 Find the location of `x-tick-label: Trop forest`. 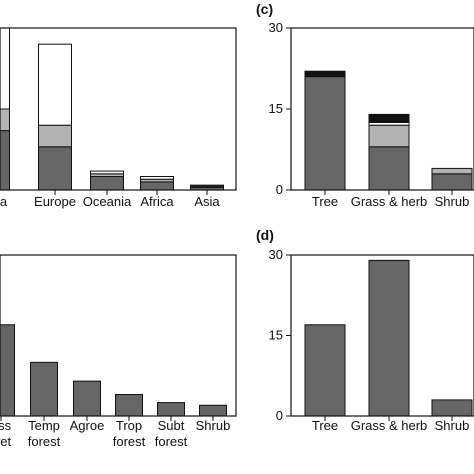

x-tick-label: Trop forest is located at coordinates (129, 433).